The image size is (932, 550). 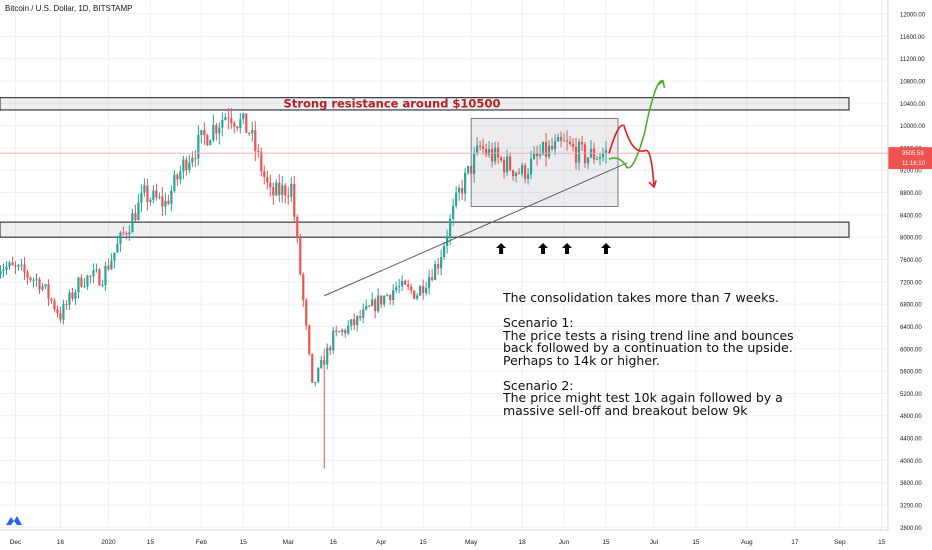 What do you see at coordinates (911, 306) in the screenshot?
I see `price-tick-label: 6800.00` at bounding box center [911, 306].